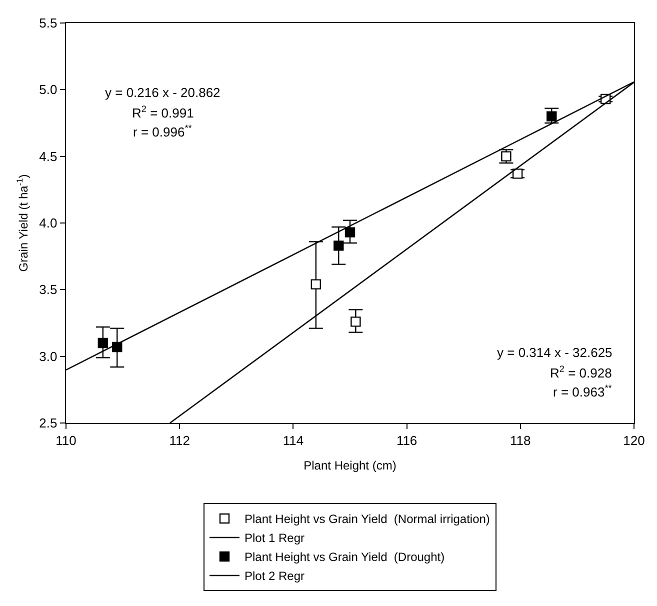 The width and height of the screenshot is (657, 606). Describe the element at coordinates (350, 465) in the screenshot. I see `x-axis-title: Plant Height (cm)` at that location.